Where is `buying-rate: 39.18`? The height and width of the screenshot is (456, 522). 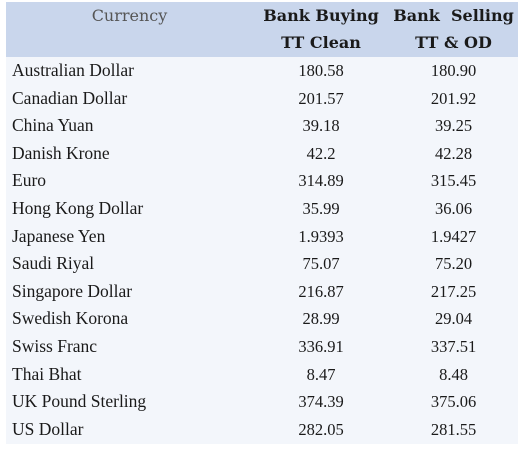 buying-rate: 39.18 is located at coordinates (321, 126).